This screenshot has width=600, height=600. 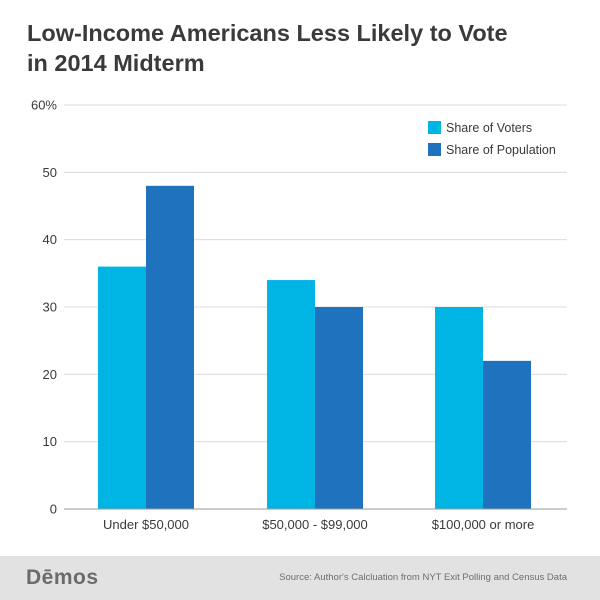 I want to click on legend-label: Share of Population, so click(x=501, y=150).